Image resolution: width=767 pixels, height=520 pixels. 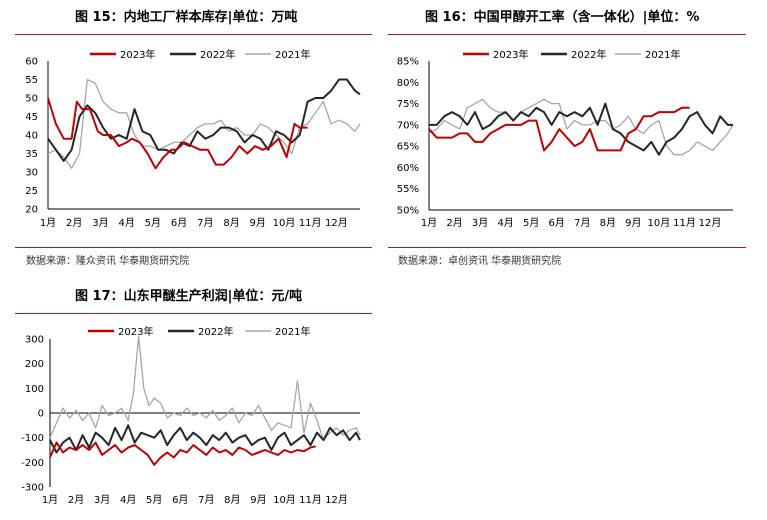 I want to click on y-tick-label: 50%, so click(x=408, y=211).